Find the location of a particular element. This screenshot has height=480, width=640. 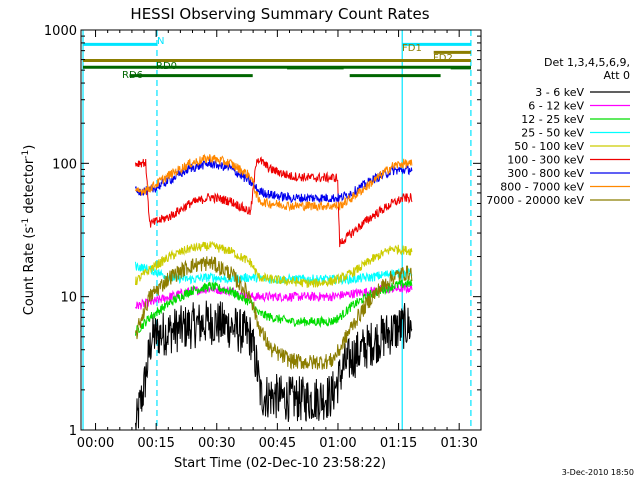

legend-subtitle: Att 0 is located at coordinates (617, 75).